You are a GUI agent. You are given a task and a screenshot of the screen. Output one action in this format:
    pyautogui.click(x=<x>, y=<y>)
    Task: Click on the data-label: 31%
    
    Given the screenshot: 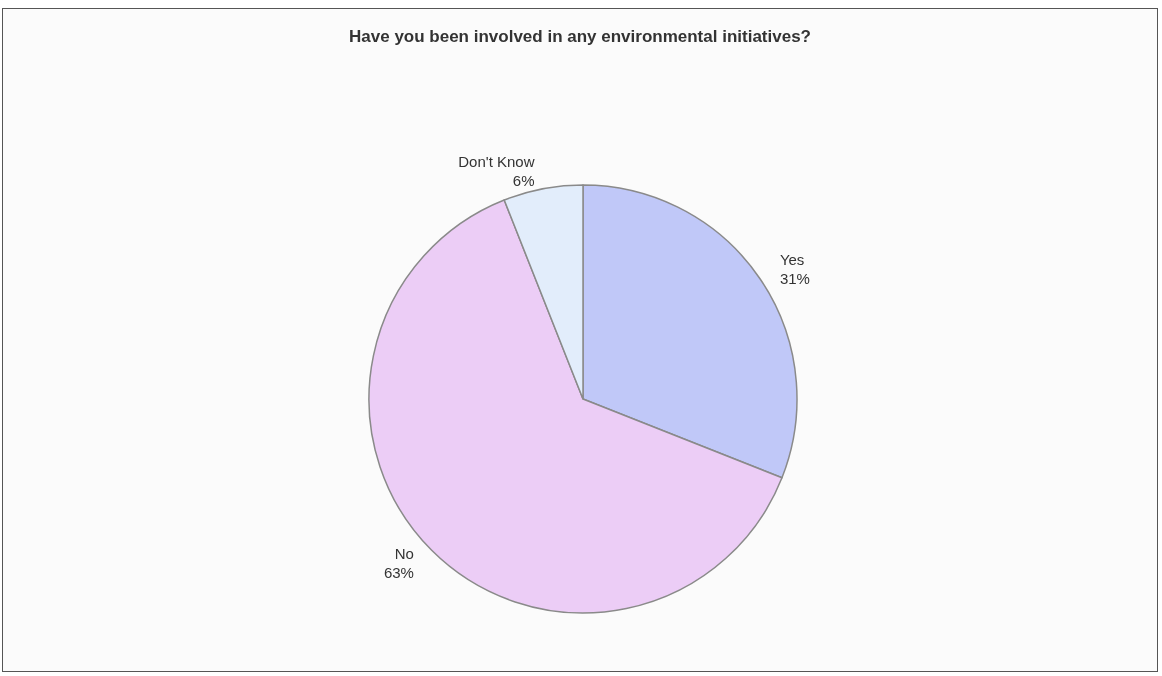 What is the action you would take?
    pyautogui.click(x=794, y=278)
    